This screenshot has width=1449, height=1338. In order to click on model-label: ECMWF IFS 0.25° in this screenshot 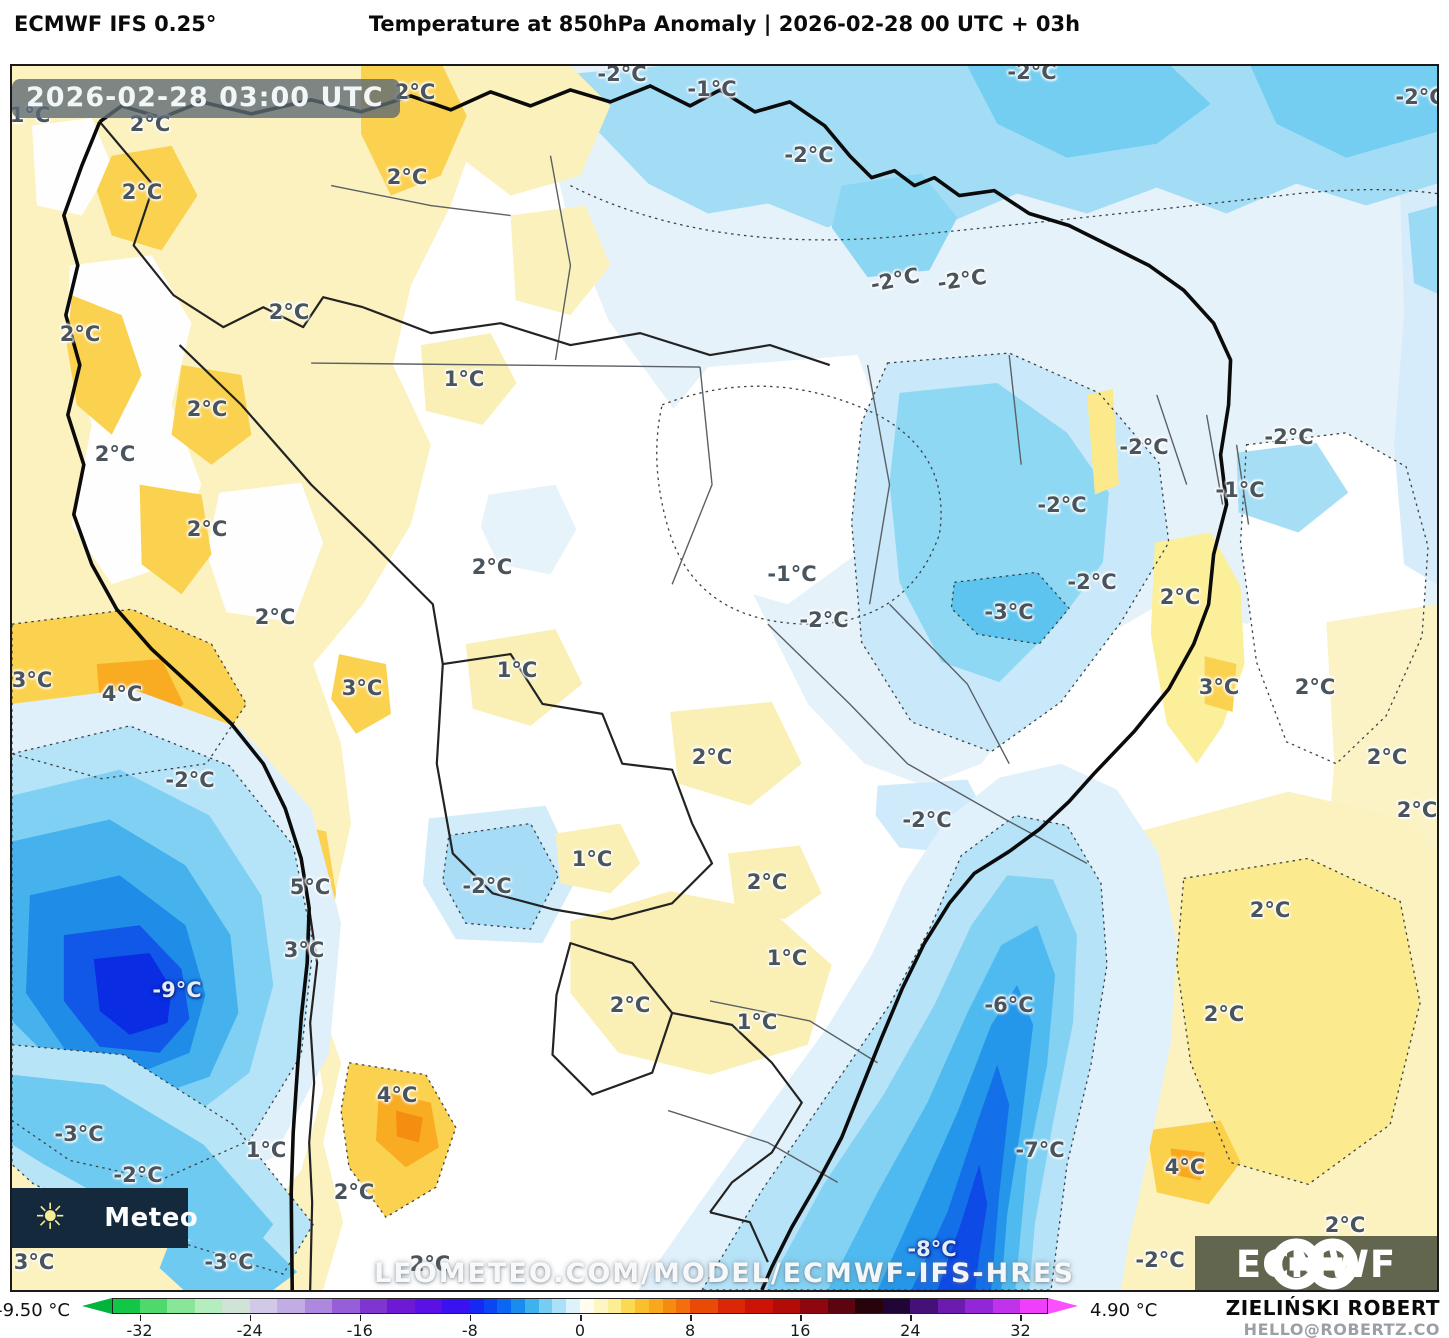, I will do `click(115, 24)`.